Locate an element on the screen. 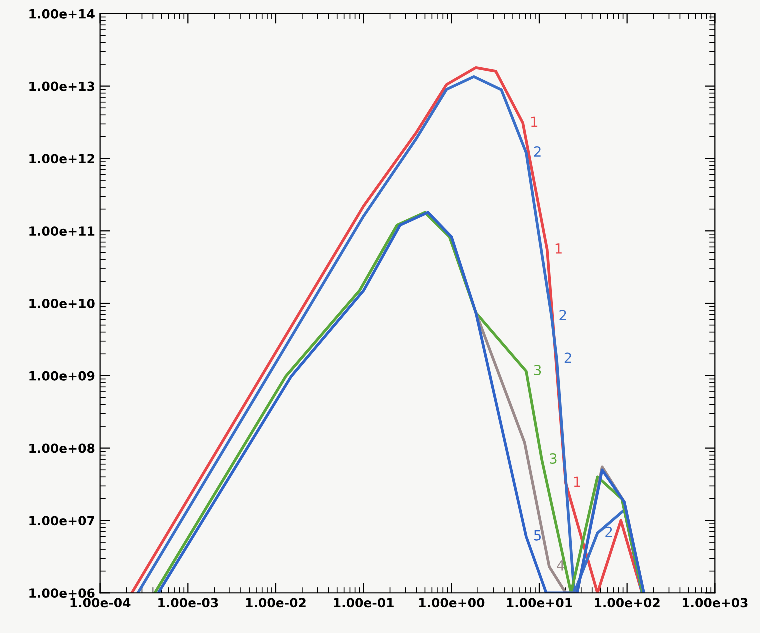 This screenshot has width=760, height=633. y-tick-label: 1.00e+08 is located at coordinates (62, 449).